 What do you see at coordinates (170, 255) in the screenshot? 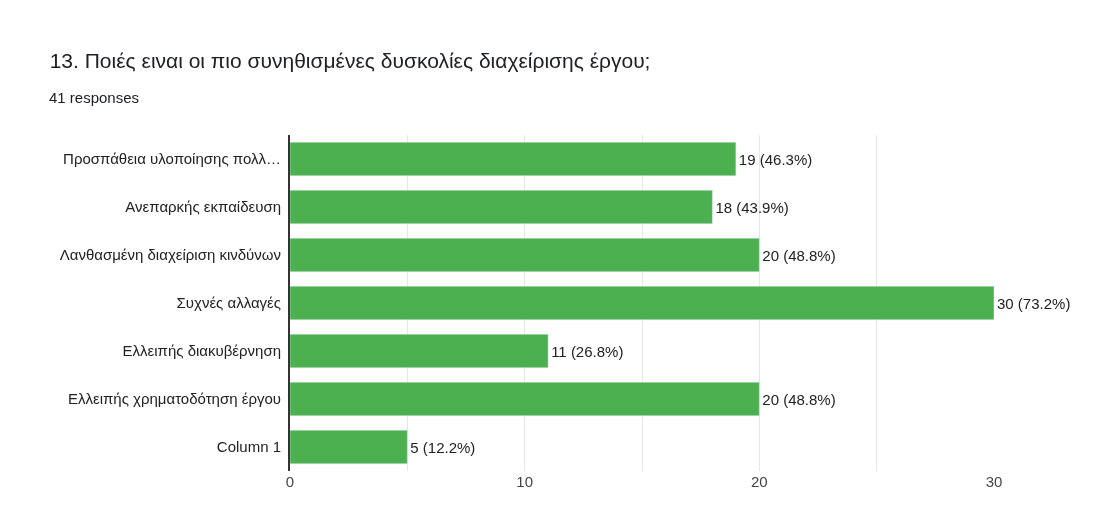
I see `y-tick-label: Λανθασμένη διαχείριση κινδύνων` at bounding box center [170, 255].